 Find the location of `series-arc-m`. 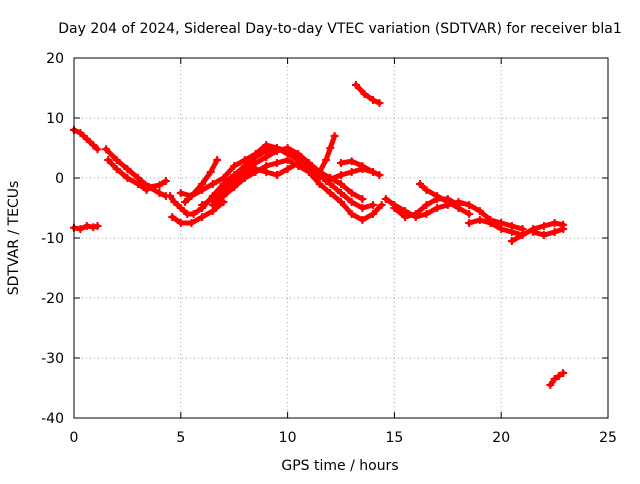

series-arc-m is located at coordinates (357, 166).